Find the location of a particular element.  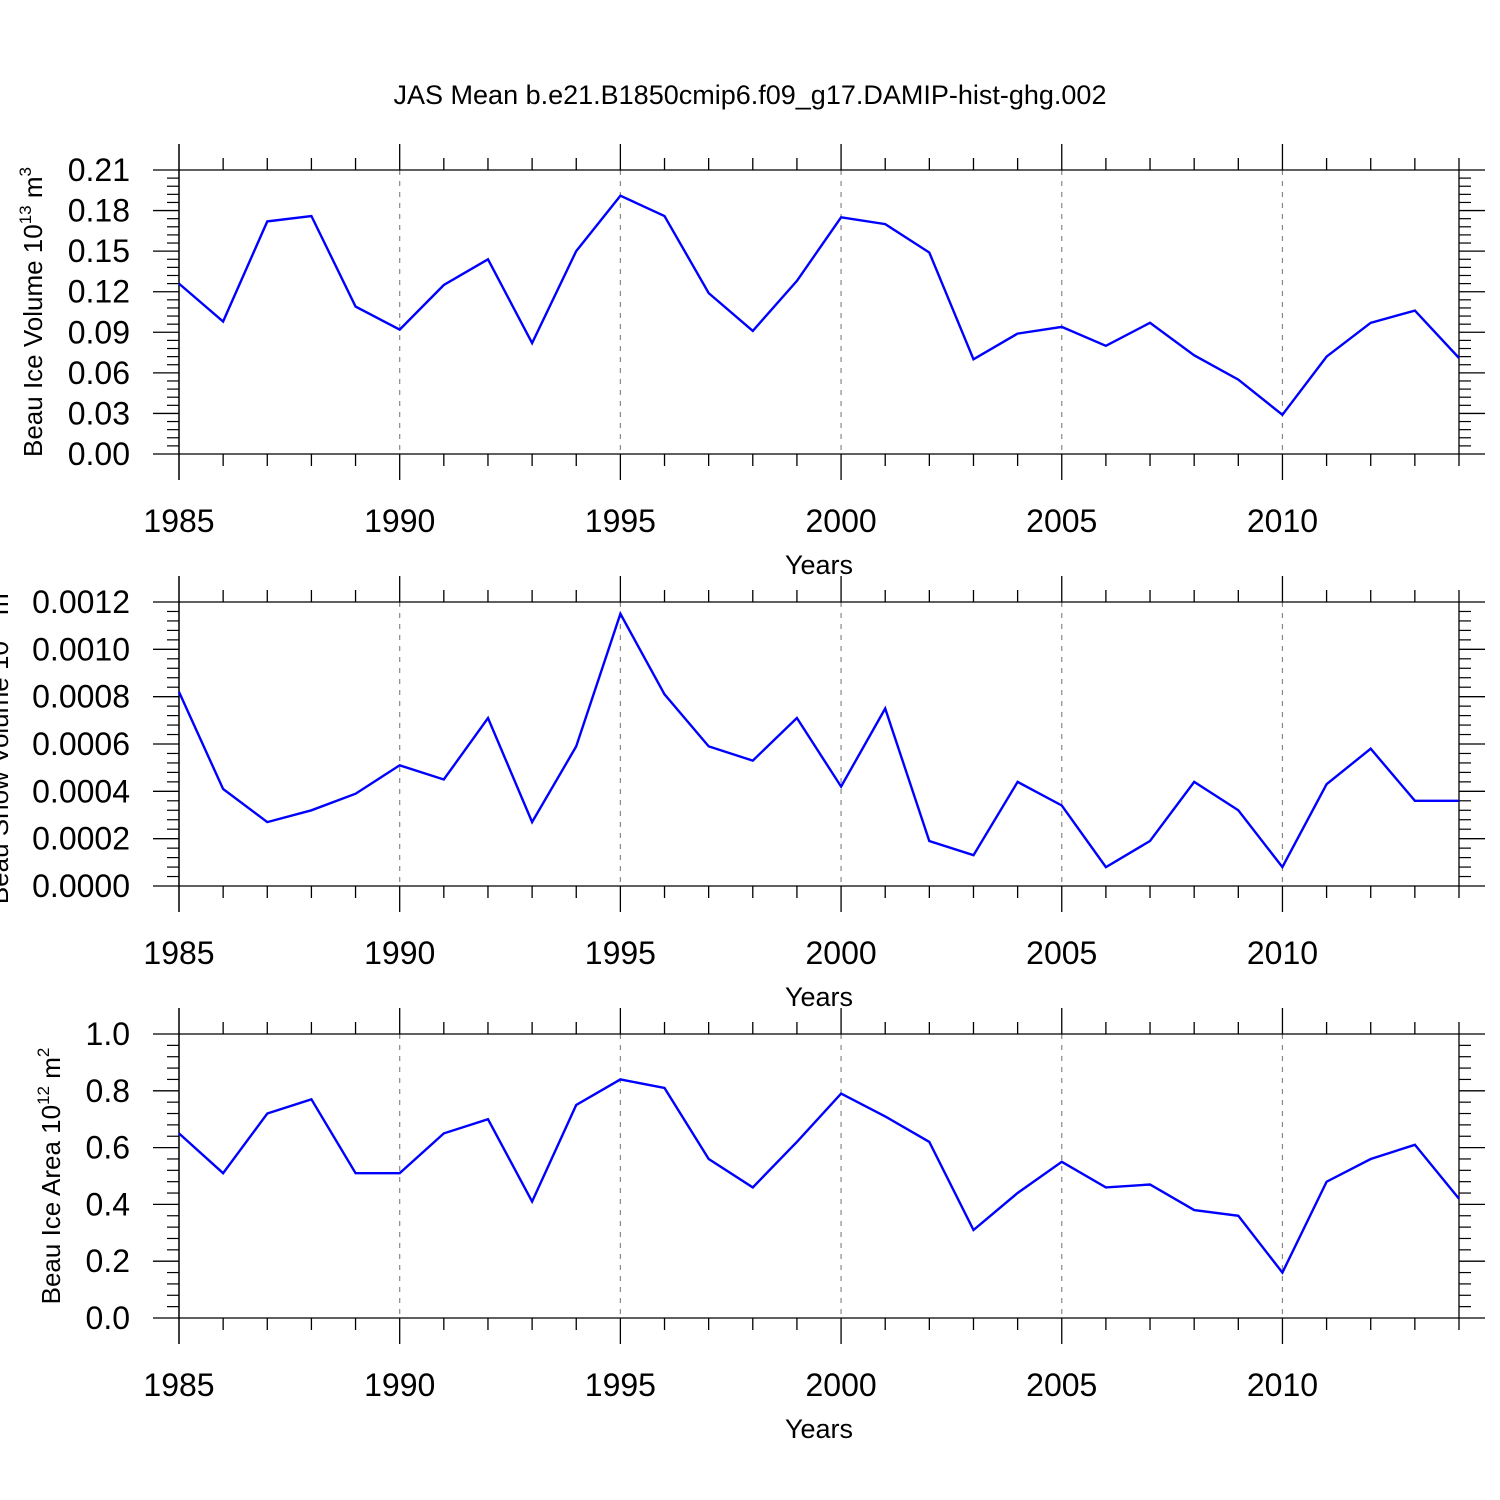

y-tick-label: 0.0000 is located at coordinates (81, 886).